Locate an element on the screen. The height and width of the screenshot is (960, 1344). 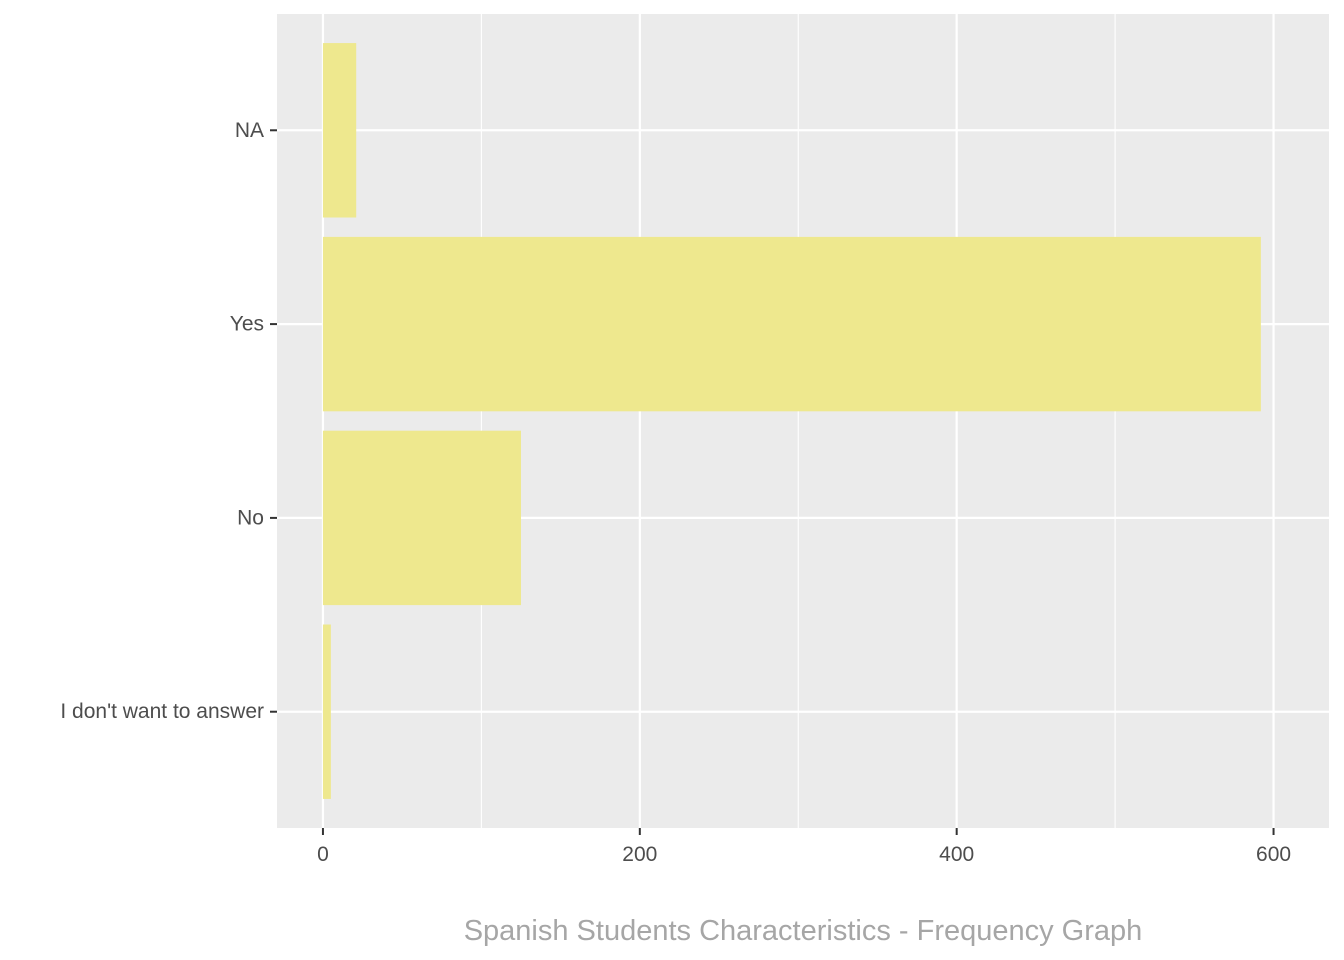
x-axis: 0 200 400 600 is located at coordinates (804, 847).